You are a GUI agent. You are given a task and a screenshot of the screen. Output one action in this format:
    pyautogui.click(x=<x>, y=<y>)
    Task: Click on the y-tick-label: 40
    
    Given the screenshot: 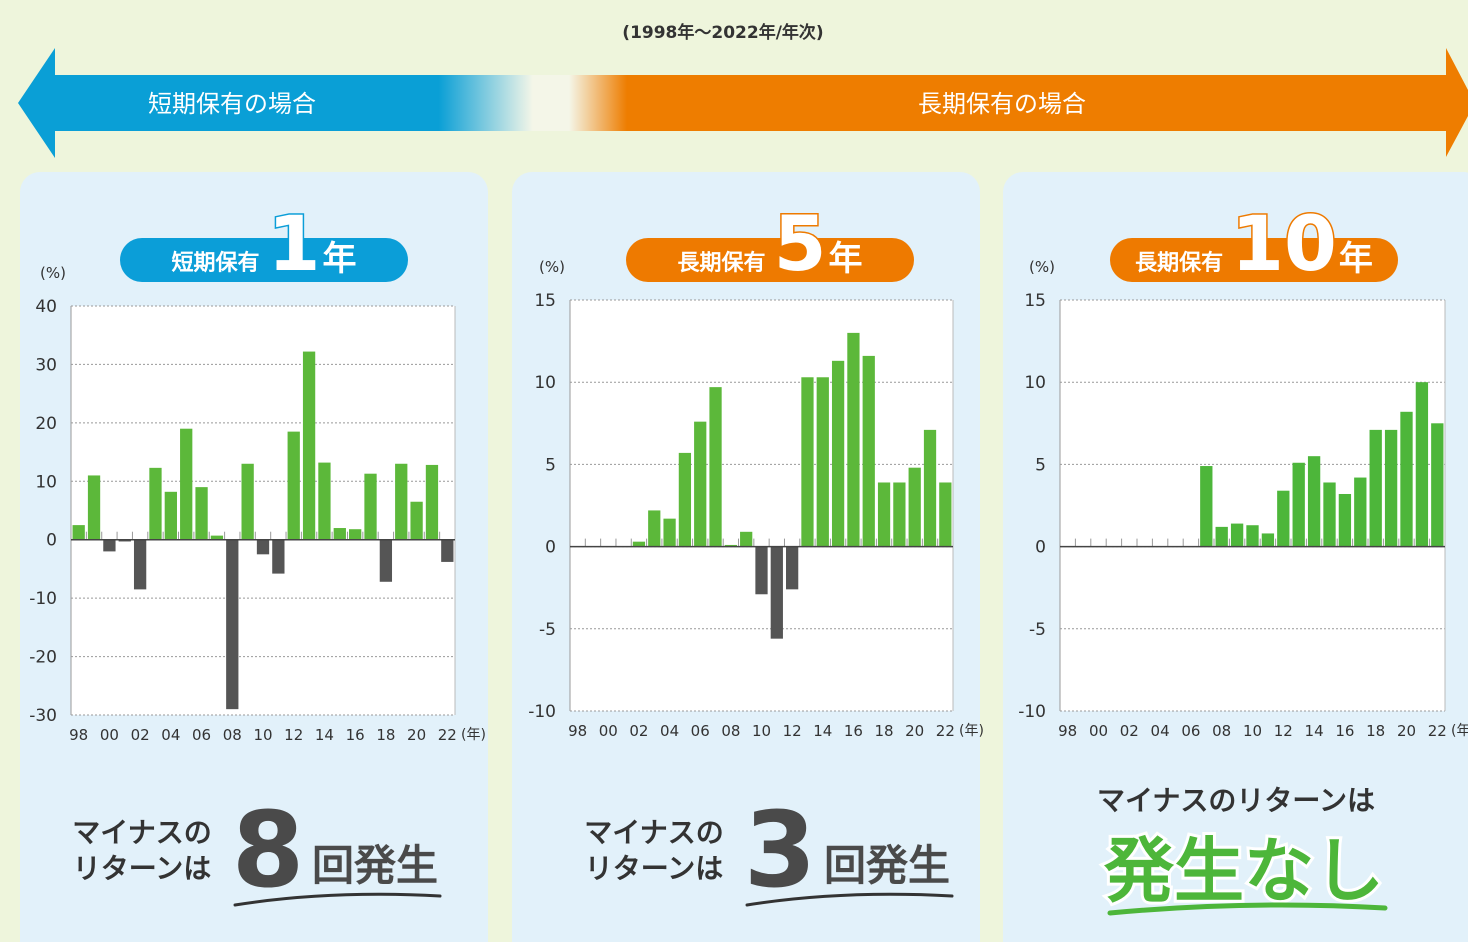 What is the action you would take?
    pyautogui.click(x=46, y=307)
    